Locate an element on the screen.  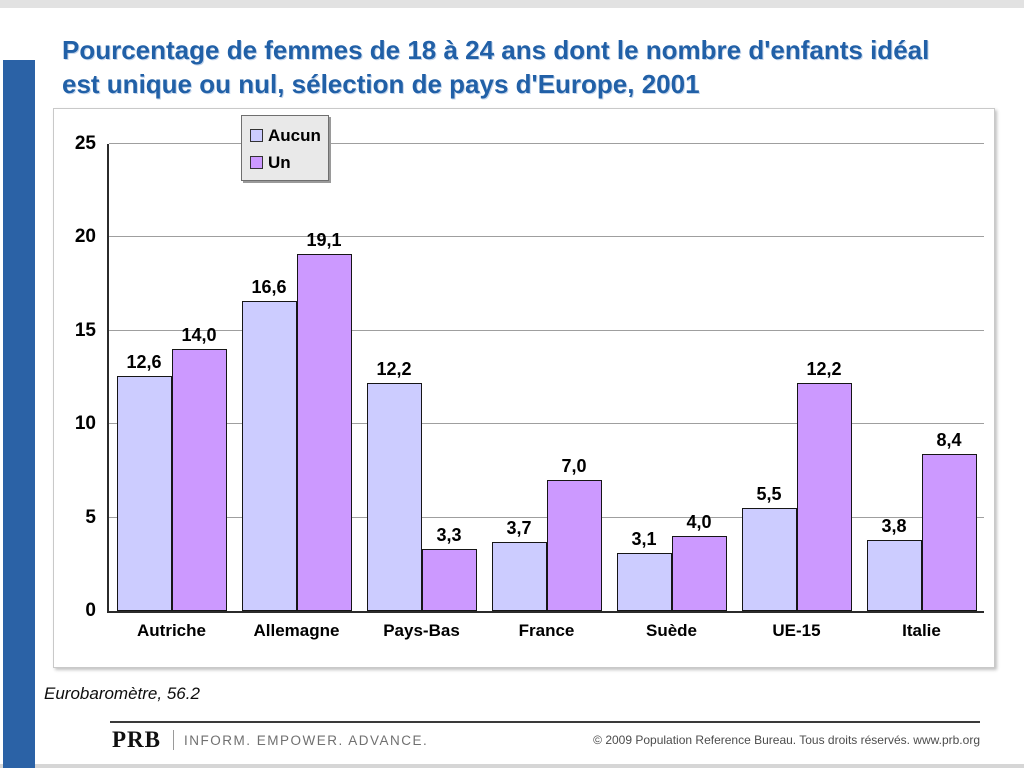
bar-pair: 3,7 7,0 is located at coordinates (546, 533).